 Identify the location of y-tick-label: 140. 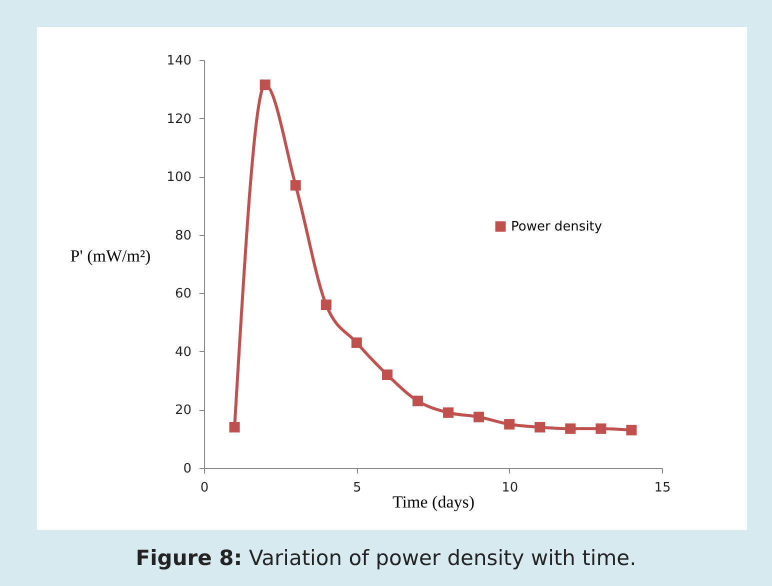
(179, 61).